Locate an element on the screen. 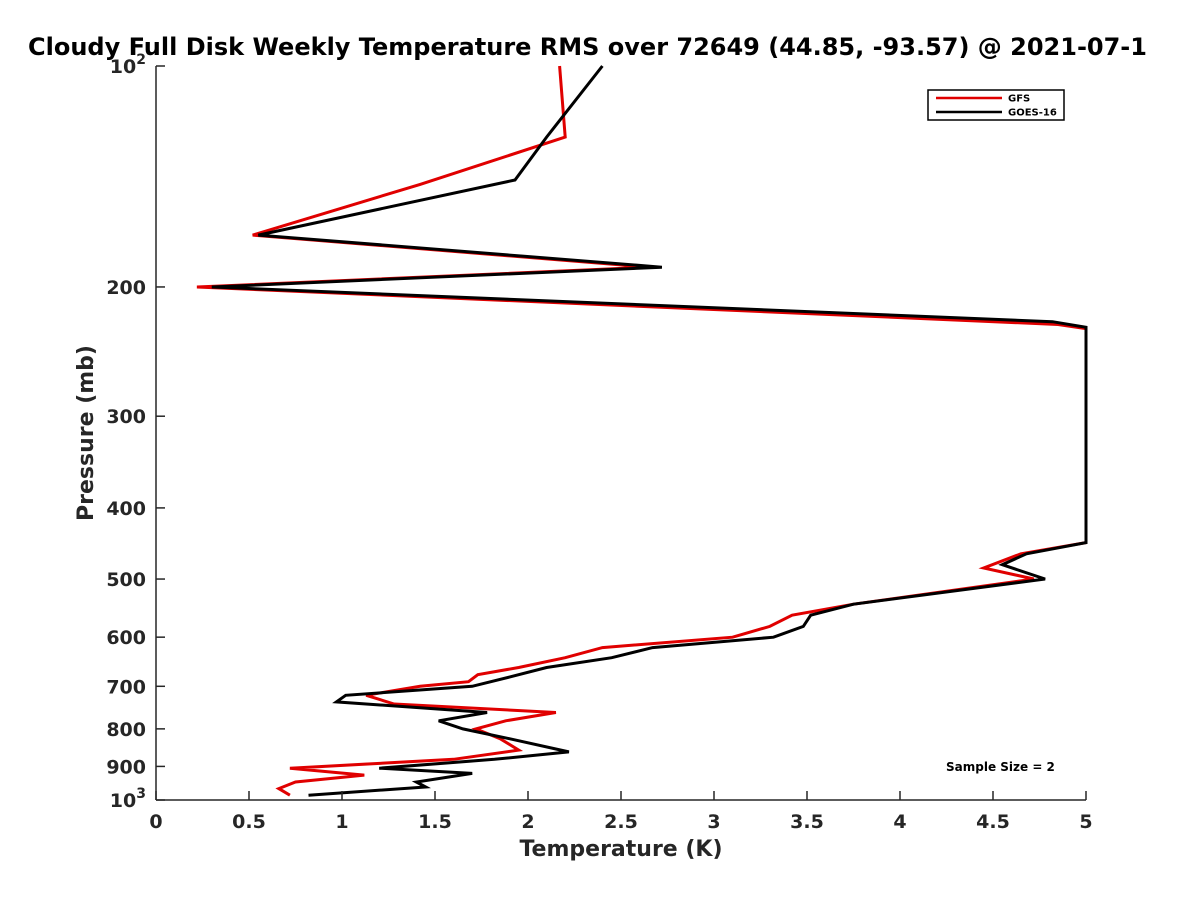 This screenshot has height=900, width=1200. y-tick-label: 10² is located at coordinates (128, 65).